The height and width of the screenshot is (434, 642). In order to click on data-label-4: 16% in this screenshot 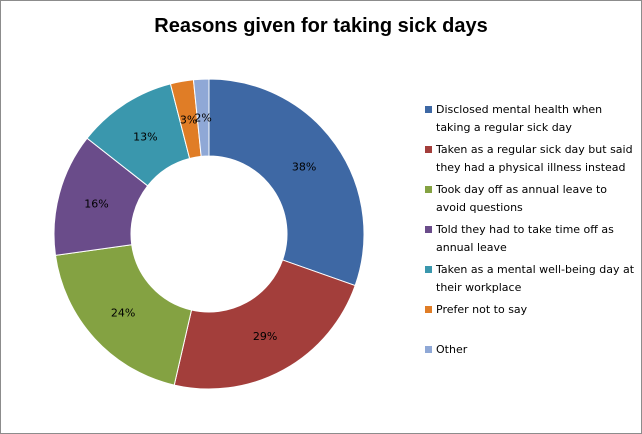, I will do `click(96, 204)`.